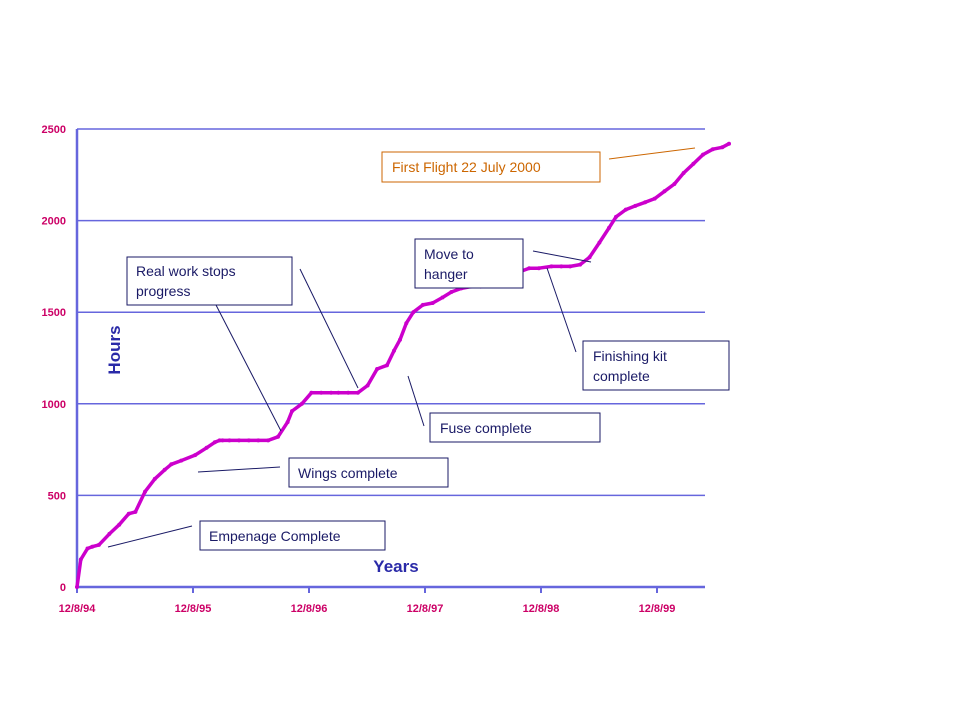 This screenshot has width=959, height=719. I want to click on annotation-empenage-complete: Empenage Complete, so click(246, 535).